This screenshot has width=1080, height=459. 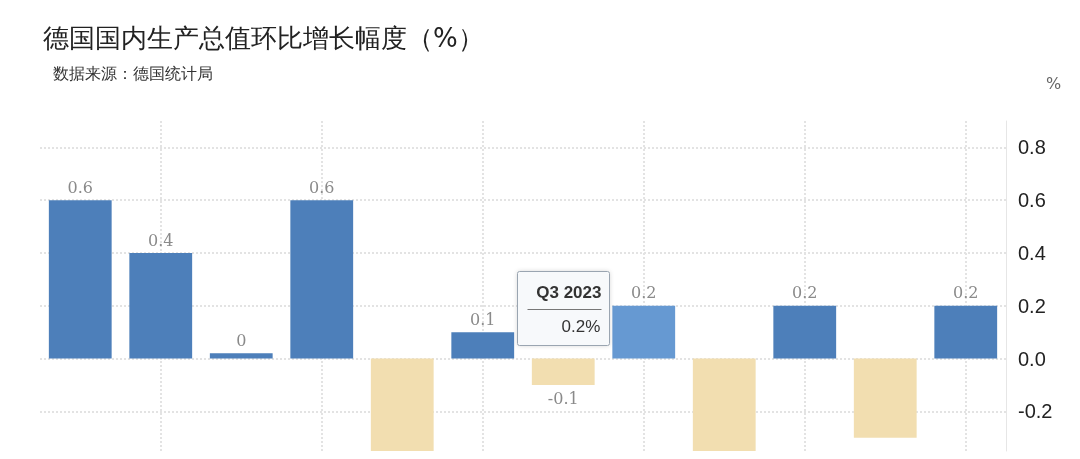 What do you see at coordinates (1032, 358) in the screenshot?
I see `y-tick-label: 0.0` at bounding box center [1032, 358].